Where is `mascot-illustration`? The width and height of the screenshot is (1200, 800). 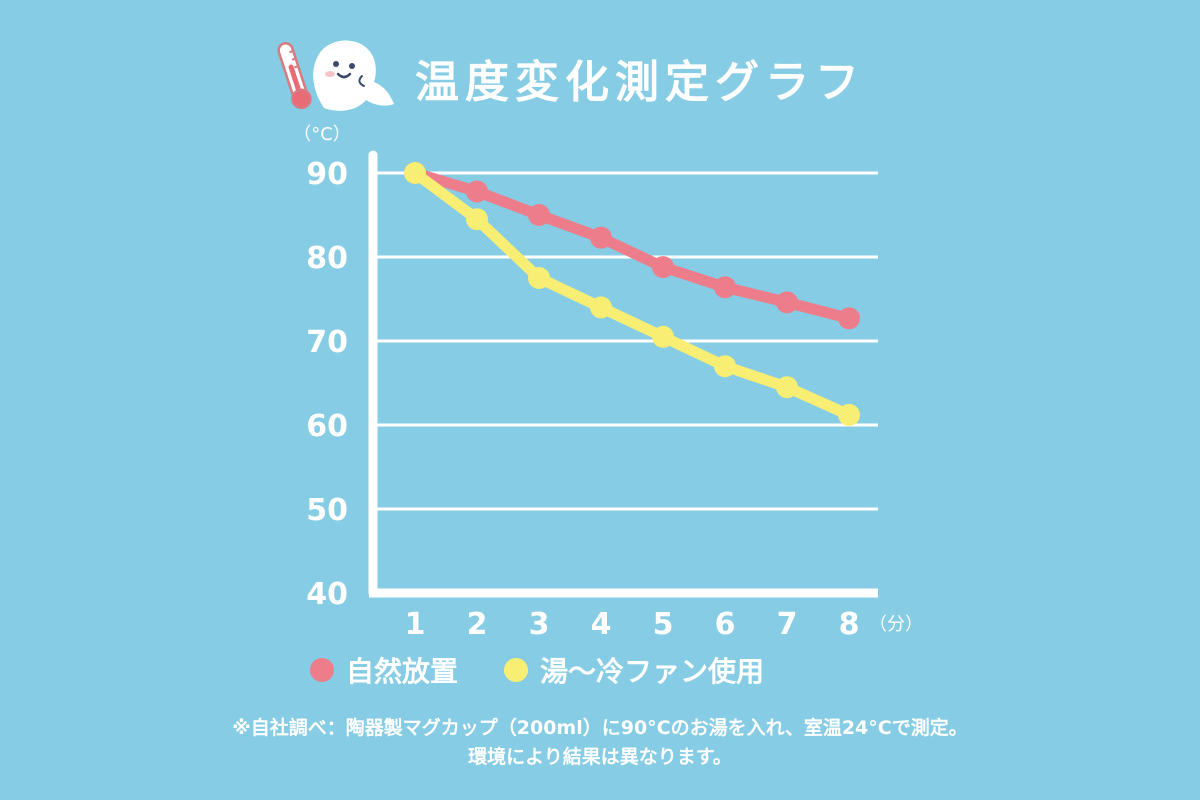
mascot-illustration is located at coordinates (335, 75).